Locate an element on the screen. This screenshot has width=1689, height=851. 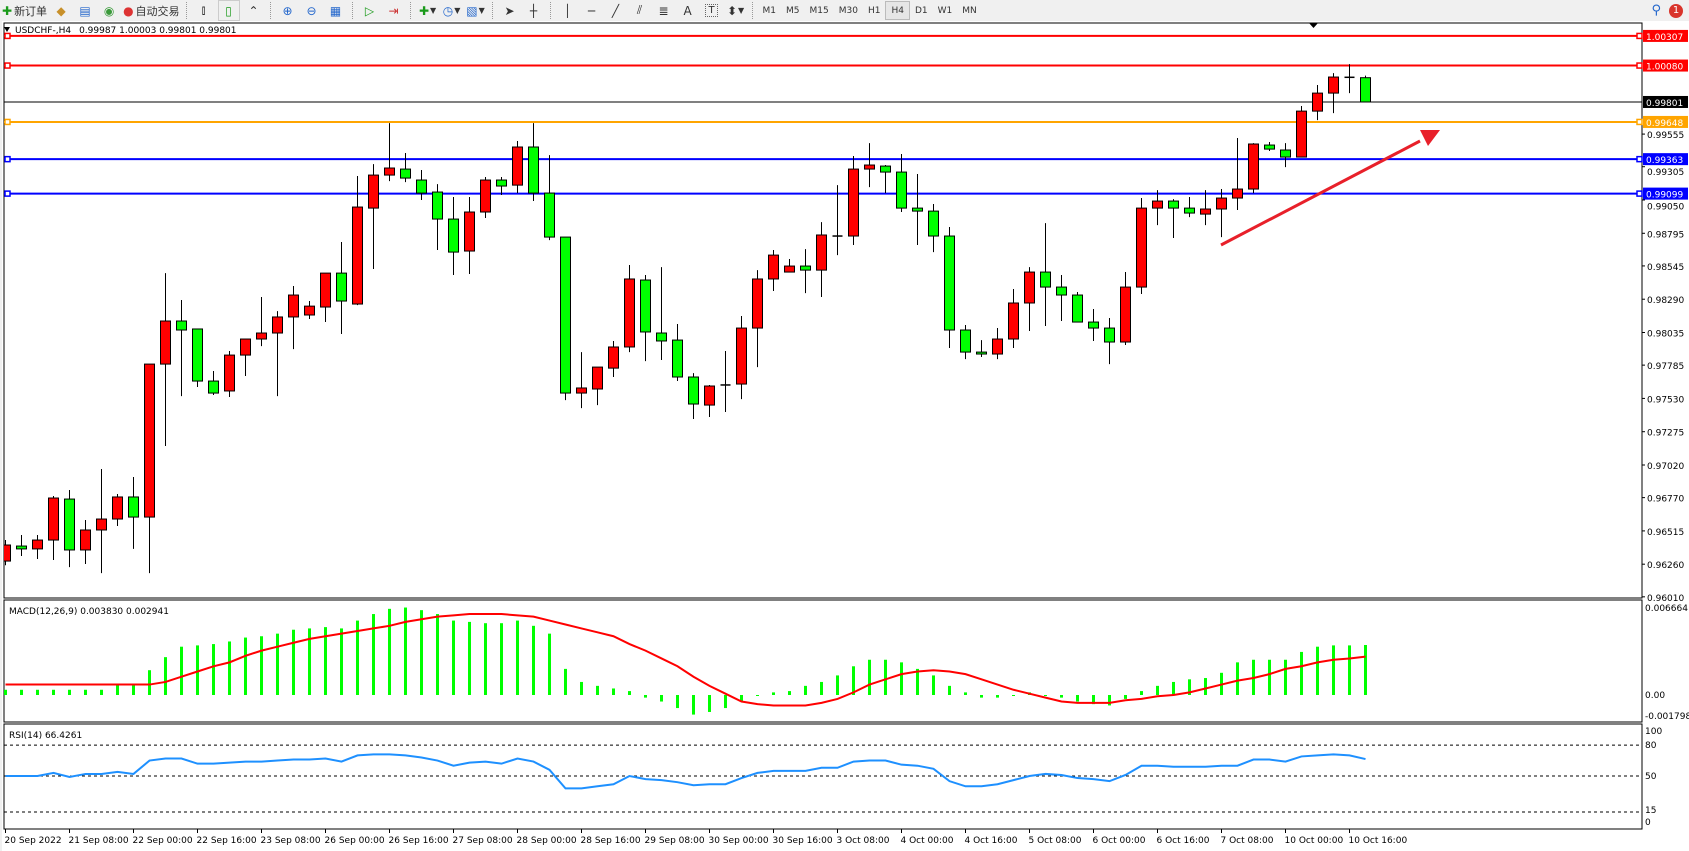
new-order-button: ✚ 新订单 is located at coordinates (24, 10).